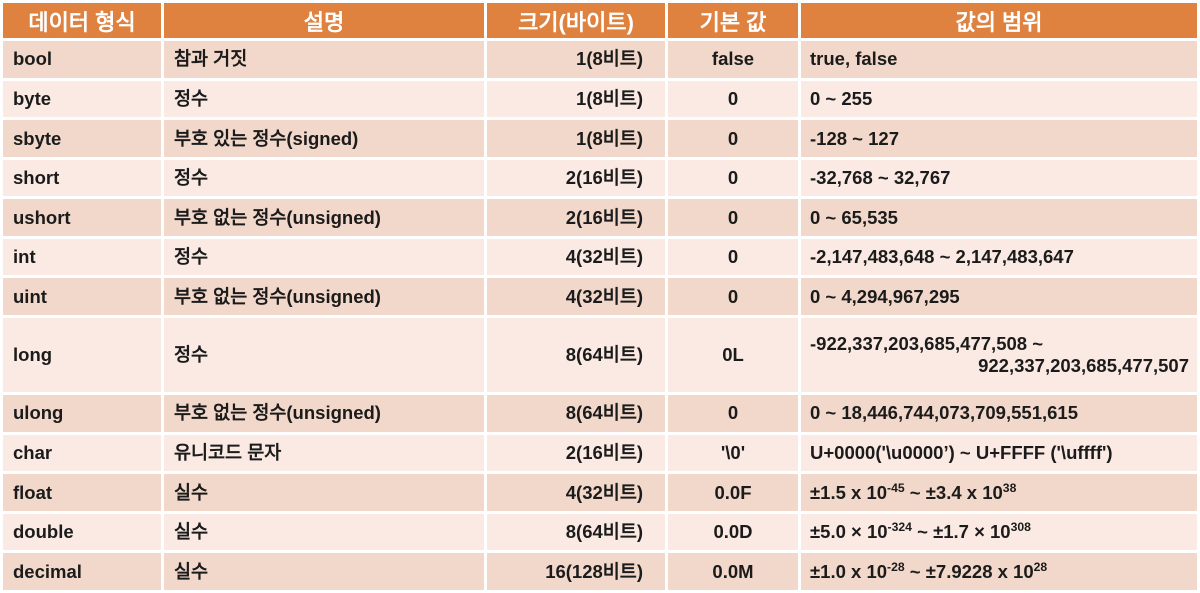  Describe the element at coordinates (999, 257) in the screenshot. I see `cell-range: -2,147,483,648 ~ 2,147,483,647` at that location.